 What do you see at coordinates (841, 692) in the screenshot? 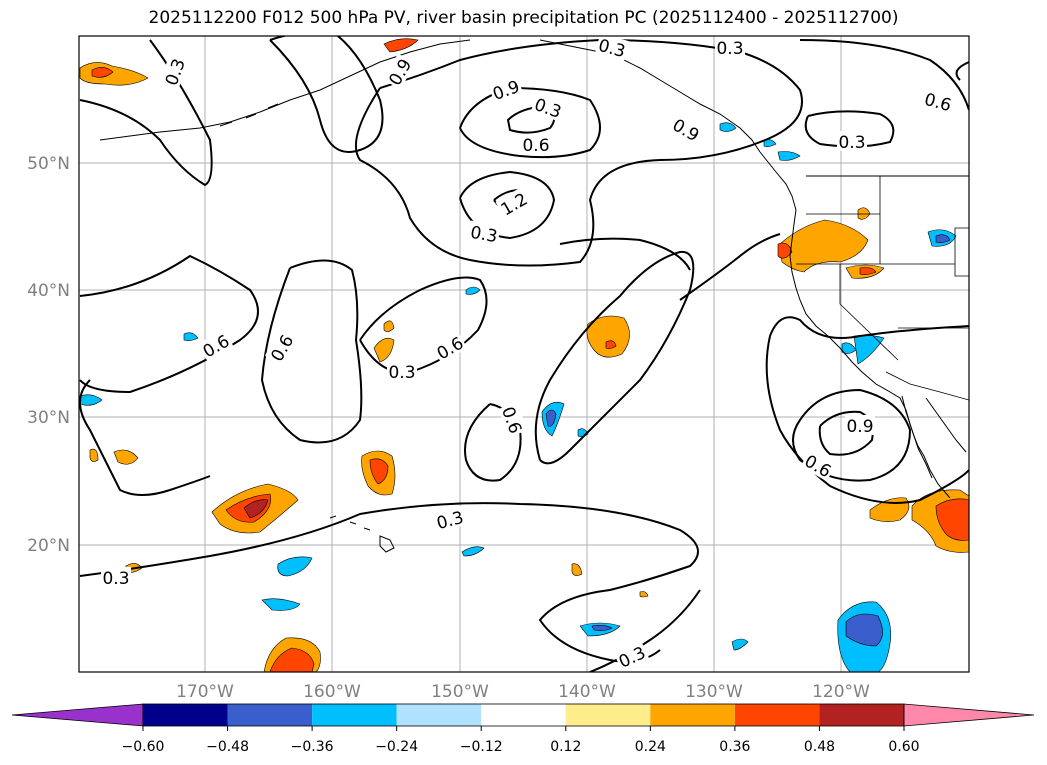
I see `lon-label: 120°W` at bounding box center [841, 692].